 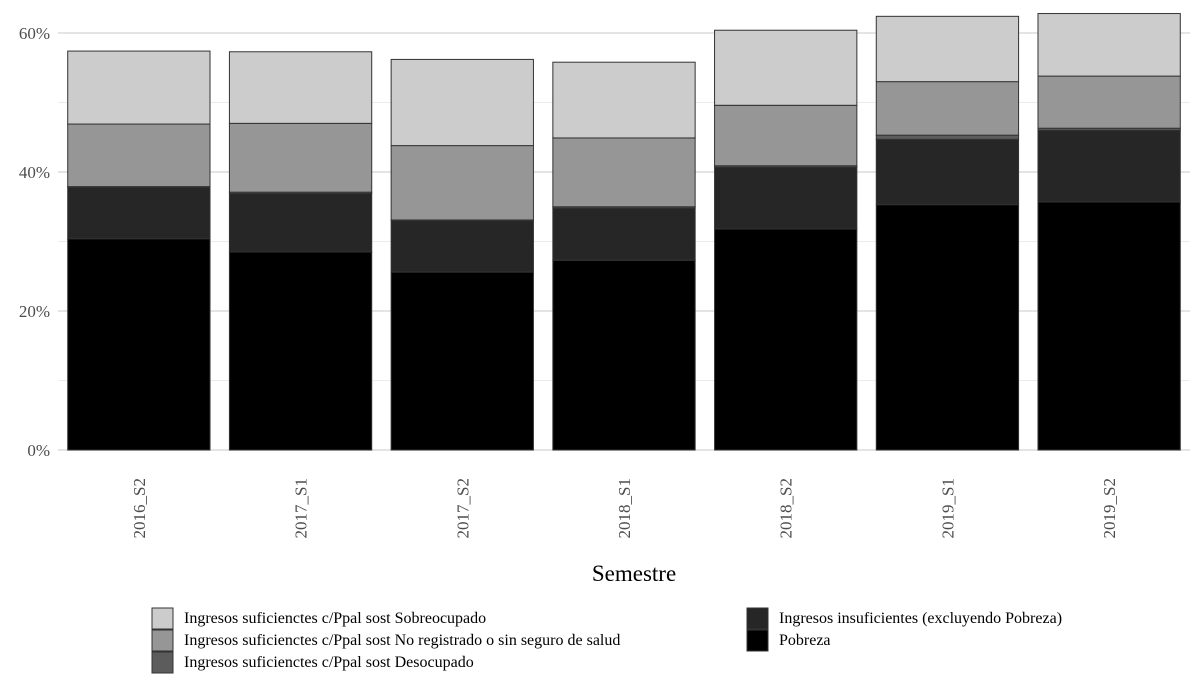 What do you see at coordinates (34, 172) in the screenshot?
I see `y-tick-label: 40%` at bounding box center [34, 172].